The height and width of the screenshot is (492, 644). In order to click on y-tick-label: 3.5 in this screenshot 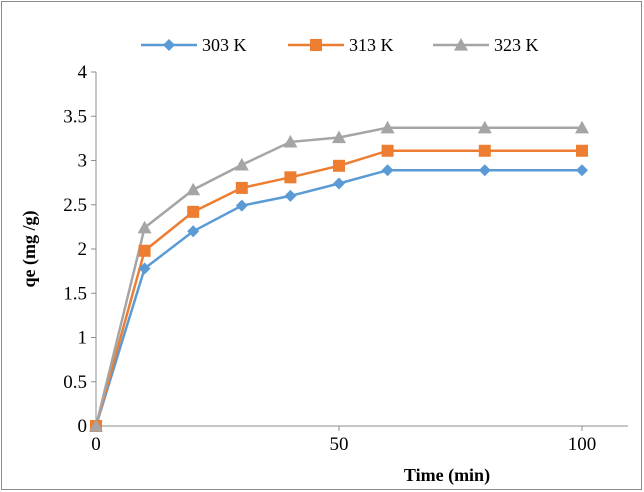, I will do `click(75, 116)`.